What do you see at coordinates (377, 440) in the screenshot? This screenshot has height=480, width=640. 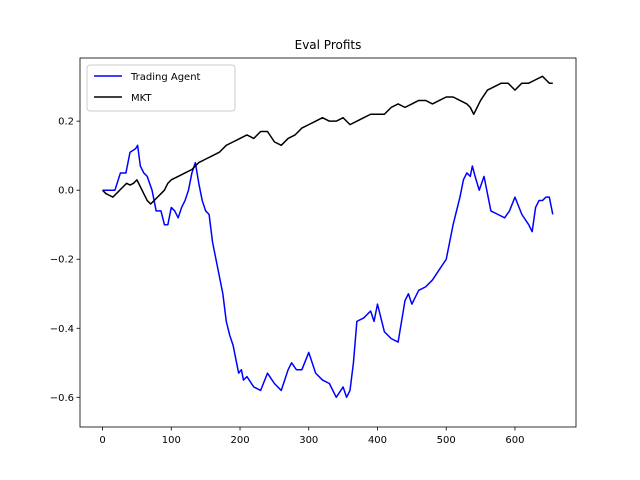 I see `x-tick-label: 400` at bounding box center [377, 440].